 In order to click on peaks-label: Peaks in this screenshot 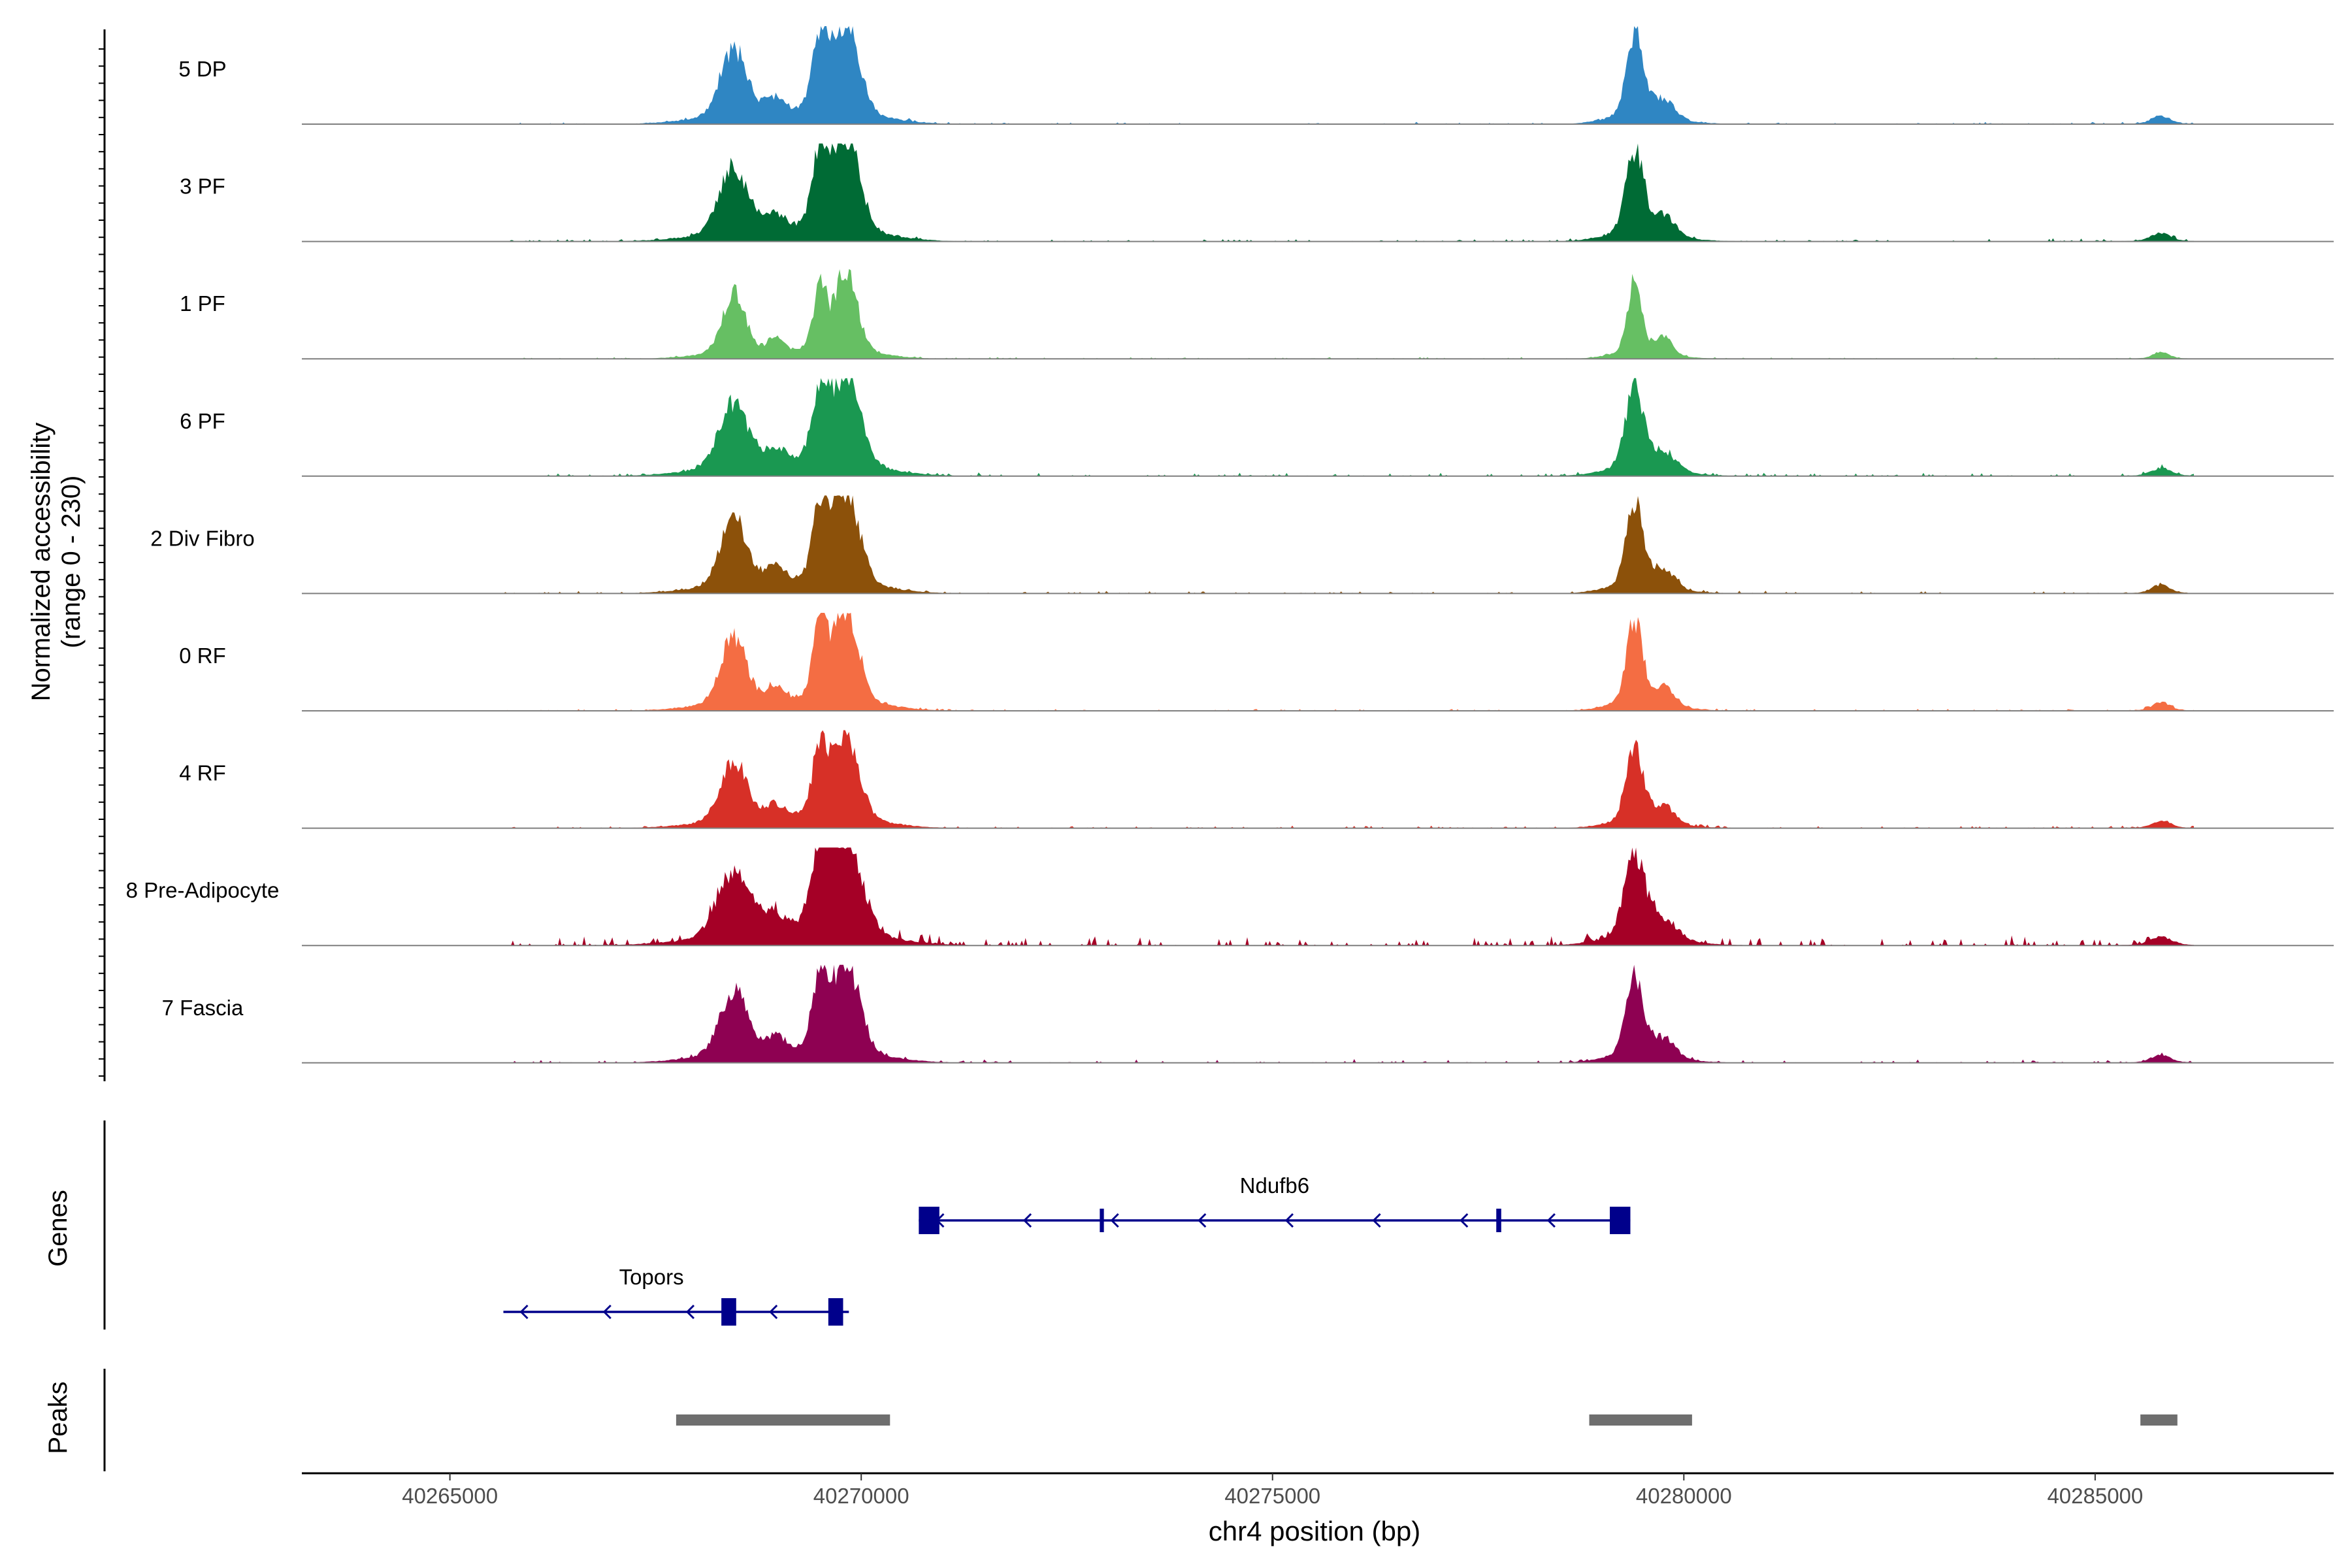, I will do `click(58, 1417)`.